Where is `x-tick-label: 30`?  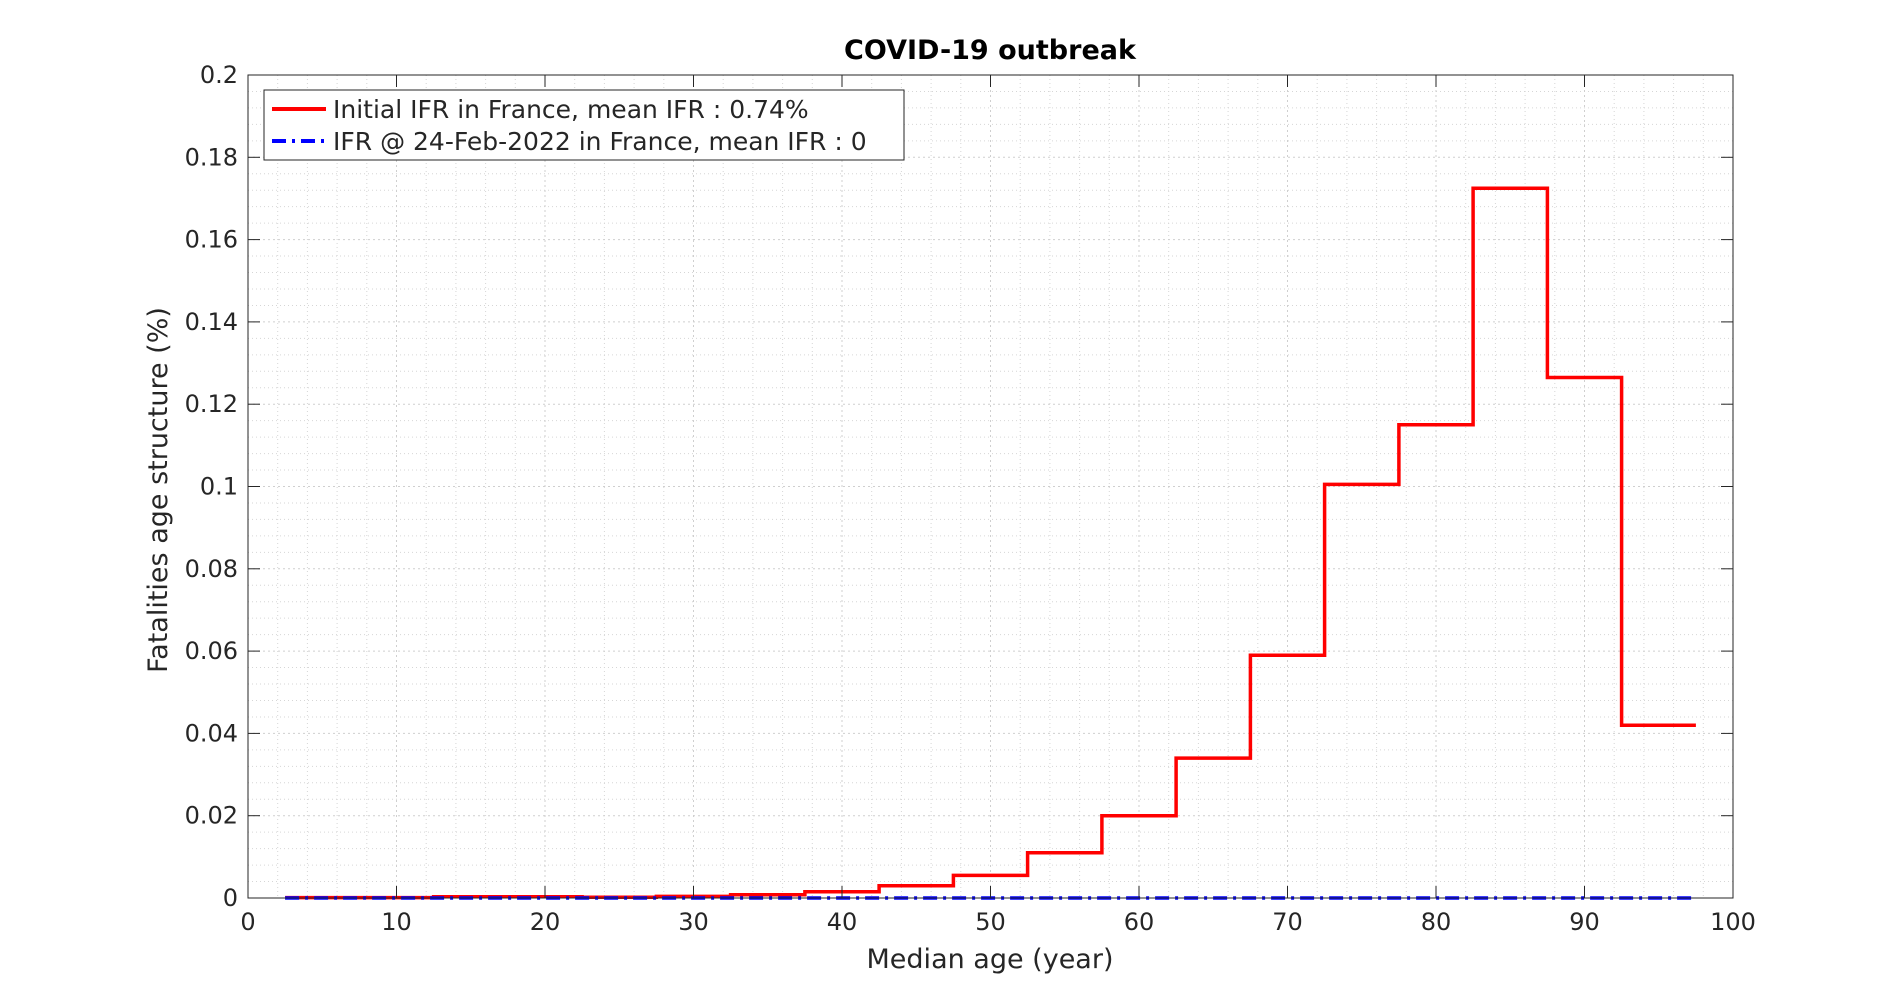
x-tick-label: 30 is located at coordinates (693, 922).